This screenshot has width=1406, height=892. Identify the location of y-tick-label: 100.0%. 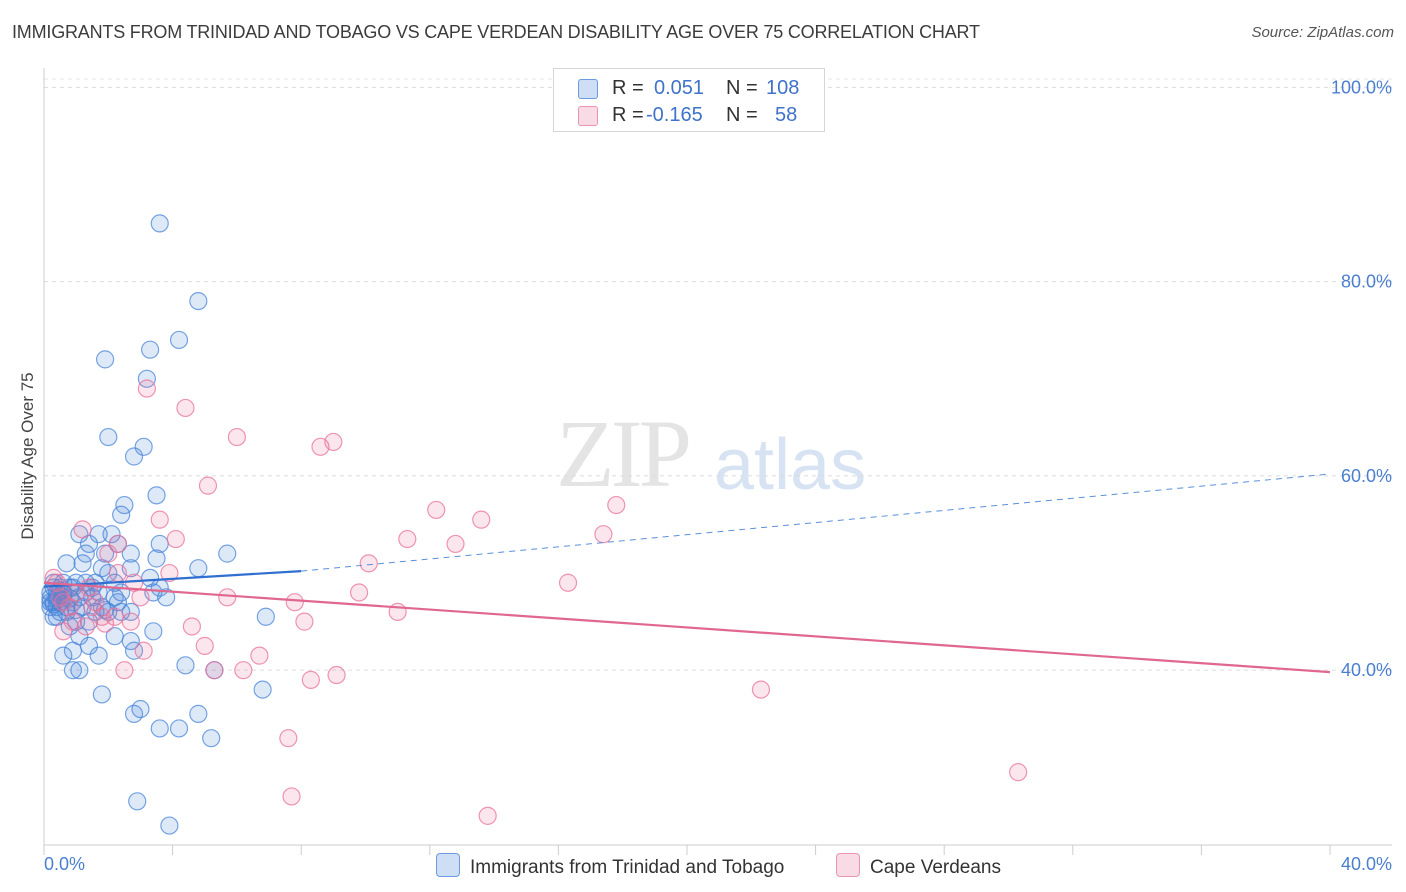
(1361, 87).